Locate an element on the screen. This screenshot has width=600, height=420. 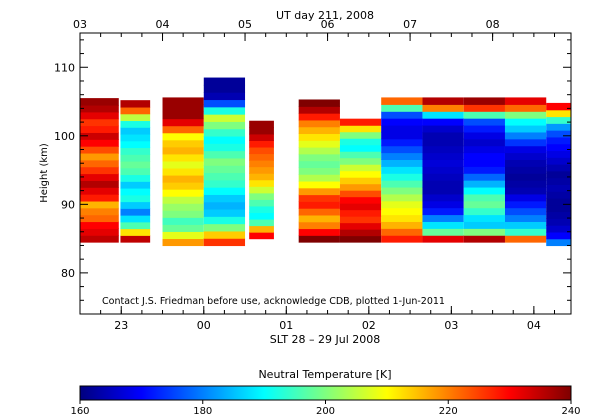
colorbar-tick-label: 220 is located at coordinates (448, 411).